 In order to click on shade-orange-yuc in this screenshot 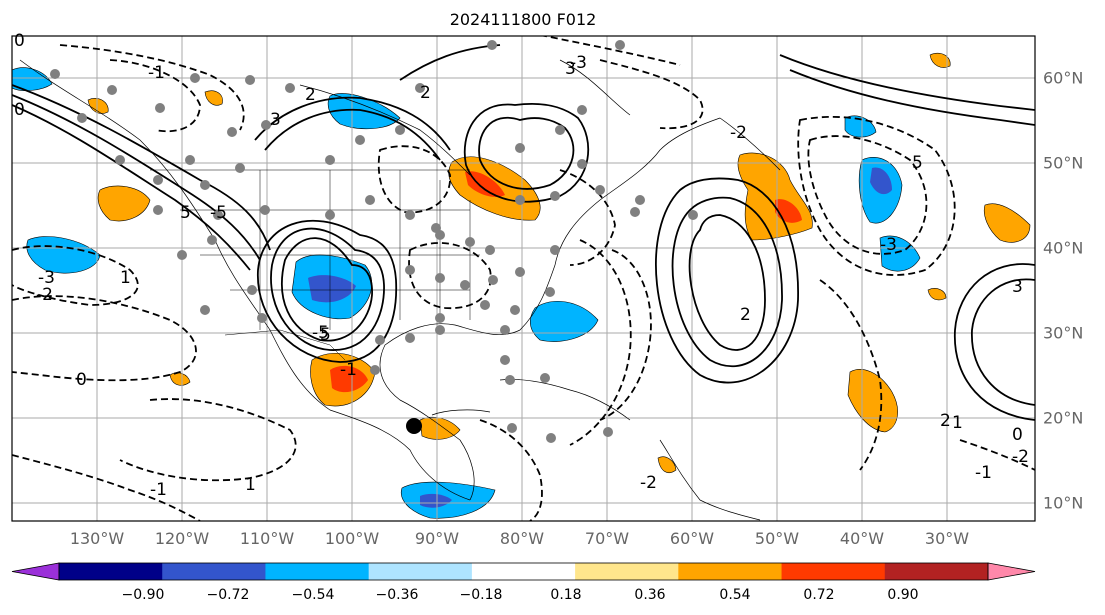, I will do `click(440, 428)`.